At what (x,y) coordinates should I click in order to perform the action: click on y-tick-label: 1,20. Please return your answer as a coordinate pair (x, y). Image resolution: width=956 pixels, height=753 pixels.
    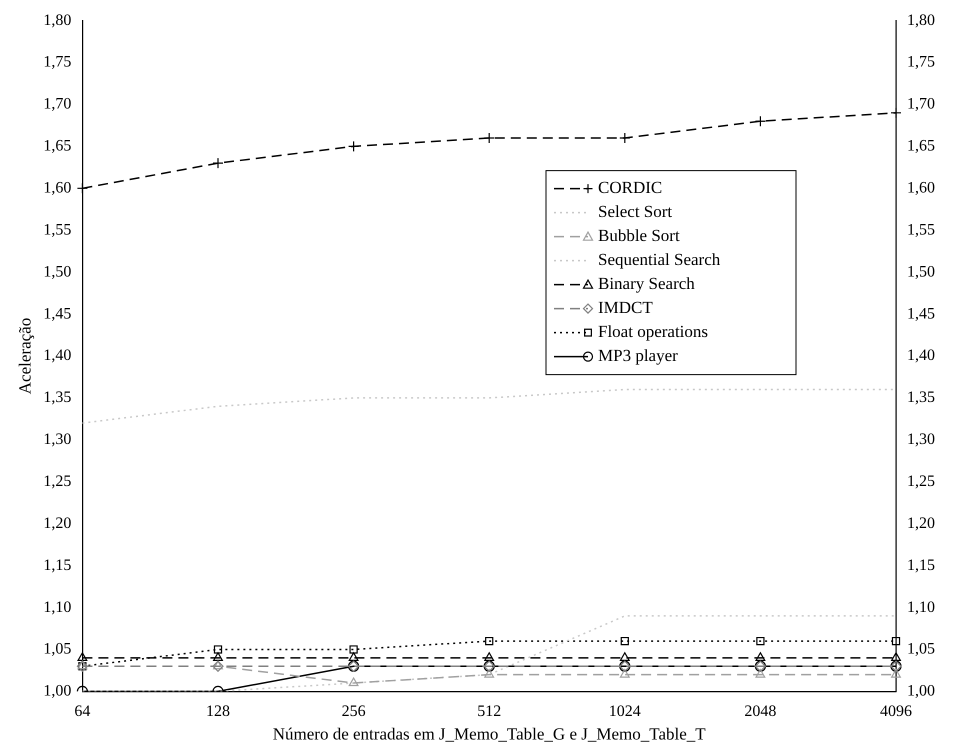
    Looking at the image, I should click on (57, 523).